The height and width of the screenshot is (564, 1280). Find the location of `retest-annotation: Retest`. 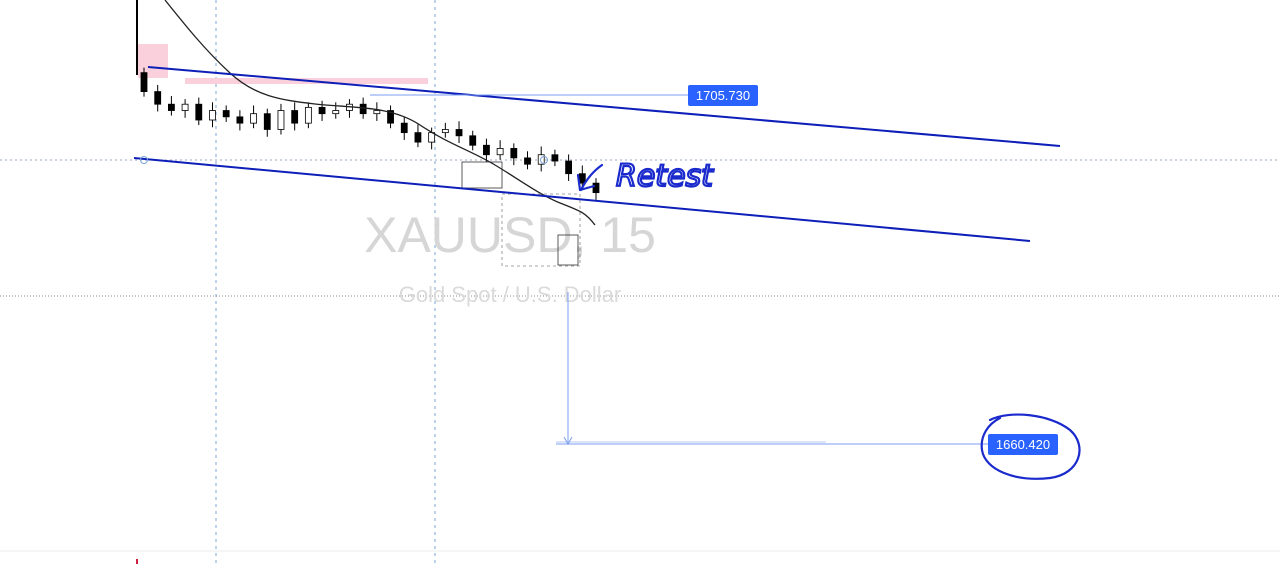

retest-annotation: Retest is located at coordinates (665, 176).